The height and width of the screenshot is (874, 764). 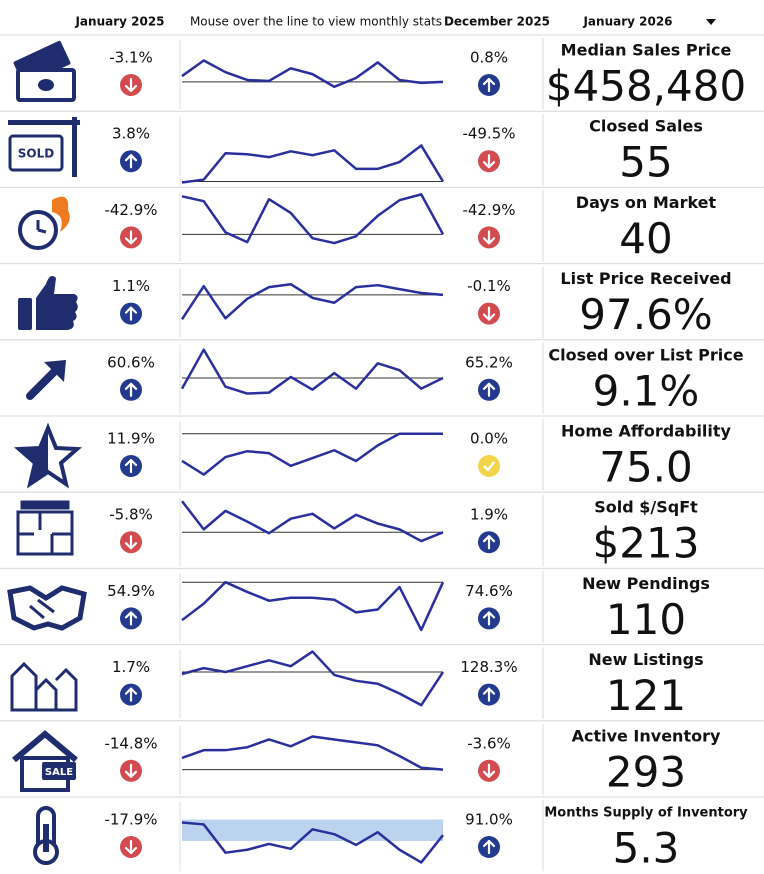 What do you see at coordinates (130, 210) in the screenshot?
I see `yoy-change: -42.9%` at bounding box center [130, 210].